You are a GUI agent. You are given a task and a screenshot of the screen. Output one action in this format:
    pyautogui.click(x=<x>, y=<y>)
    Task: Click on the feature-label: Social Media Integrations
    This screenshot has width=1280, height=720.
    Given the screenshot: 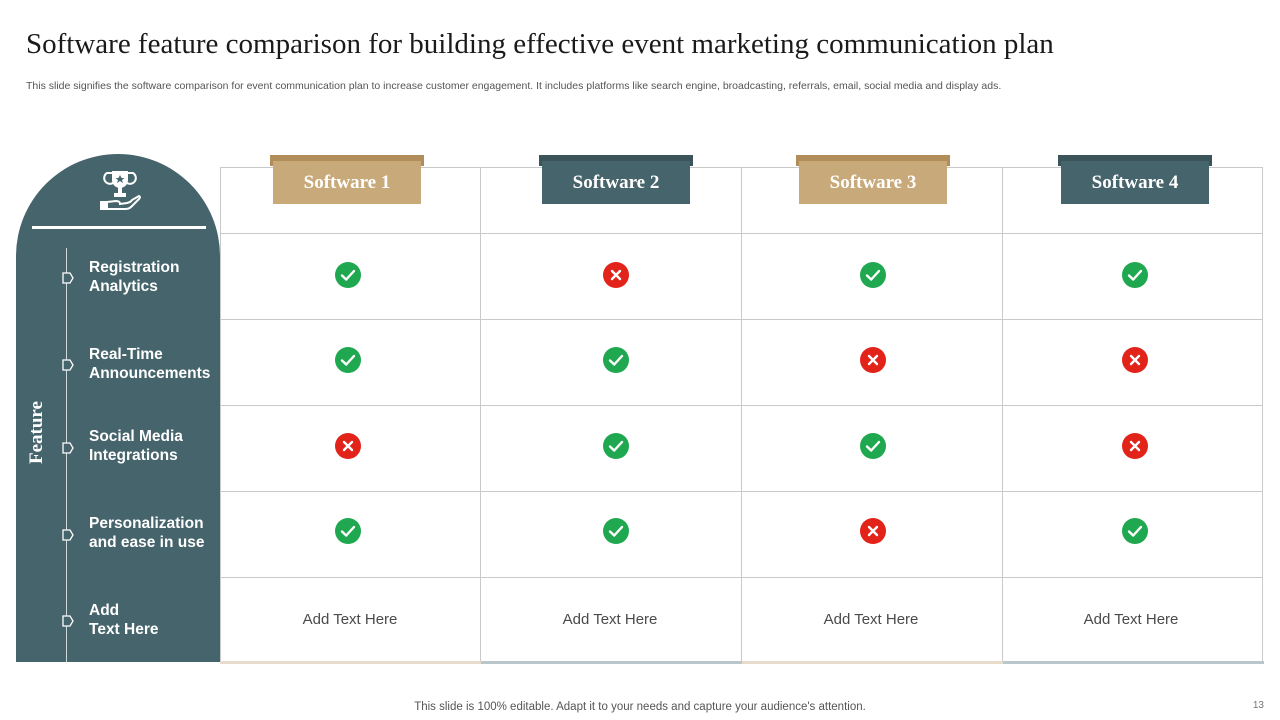 What is the action you would take?
    pyautogui.click(x=136, y=446)
    